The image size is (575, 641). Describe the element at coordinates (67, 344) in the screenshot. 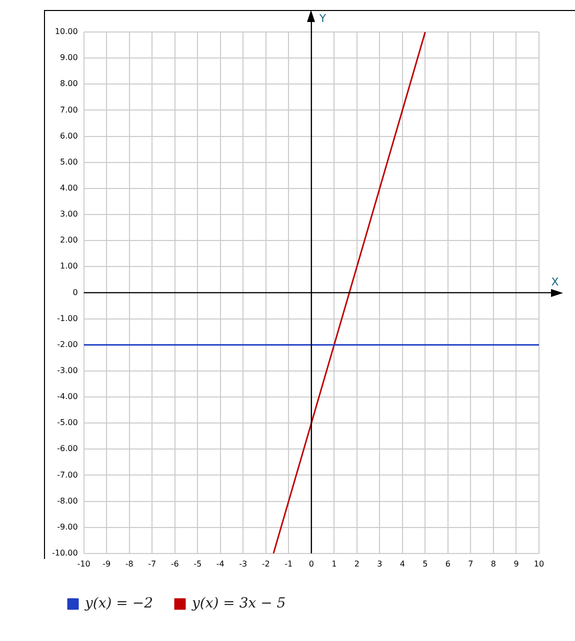

I see `y-tick-label: -2.00` at that location.